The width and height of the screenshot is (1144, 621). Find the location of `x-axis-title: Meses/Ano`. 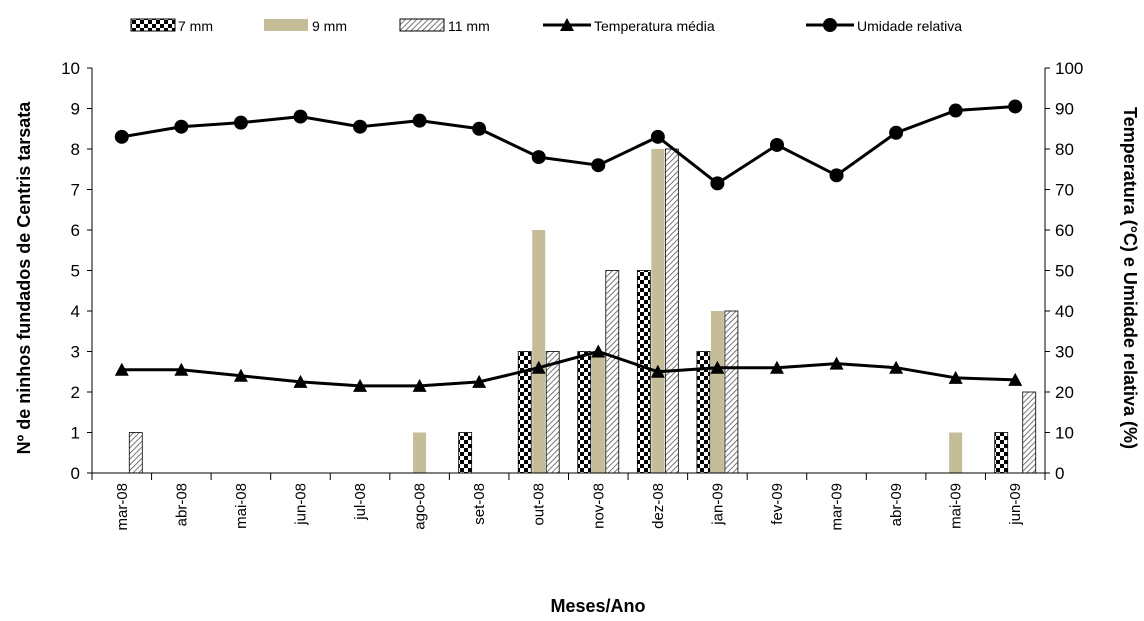

x-axis-title: Meses/Ano is located at coordinates (597, 606).